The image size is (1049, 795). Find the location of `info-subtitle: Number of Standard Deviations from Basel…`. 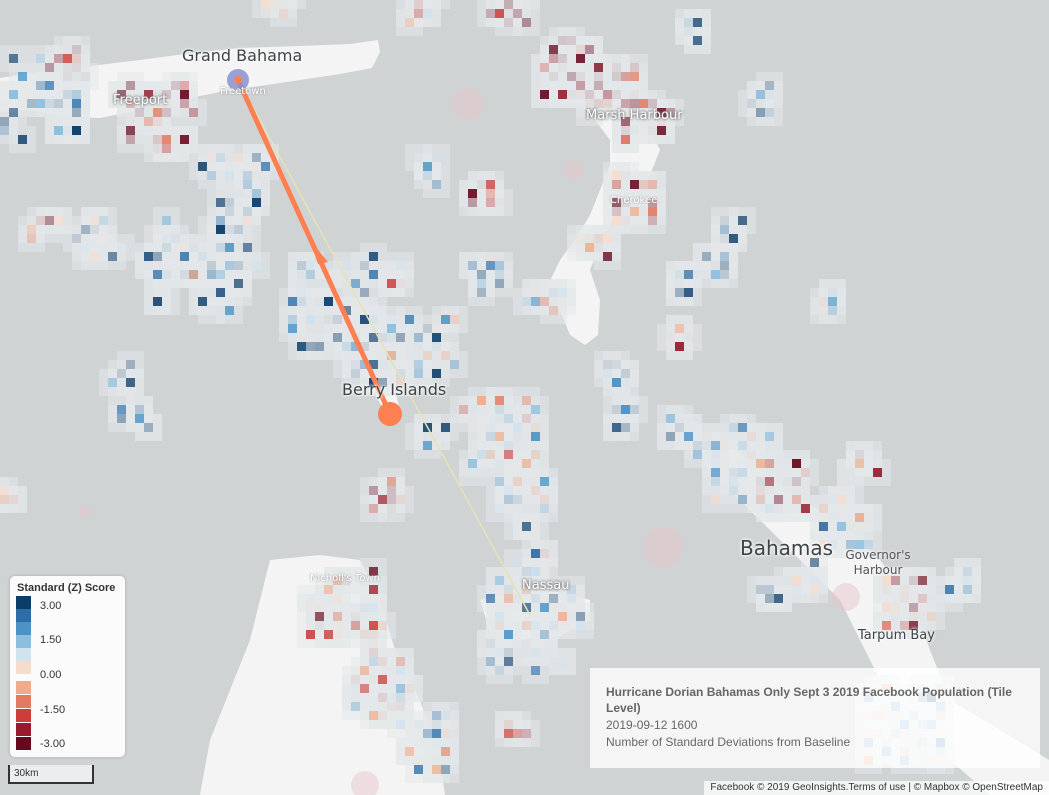

info-subtitle: Number of Standard Deviations from Basel… is located at coordinates (728, 742).